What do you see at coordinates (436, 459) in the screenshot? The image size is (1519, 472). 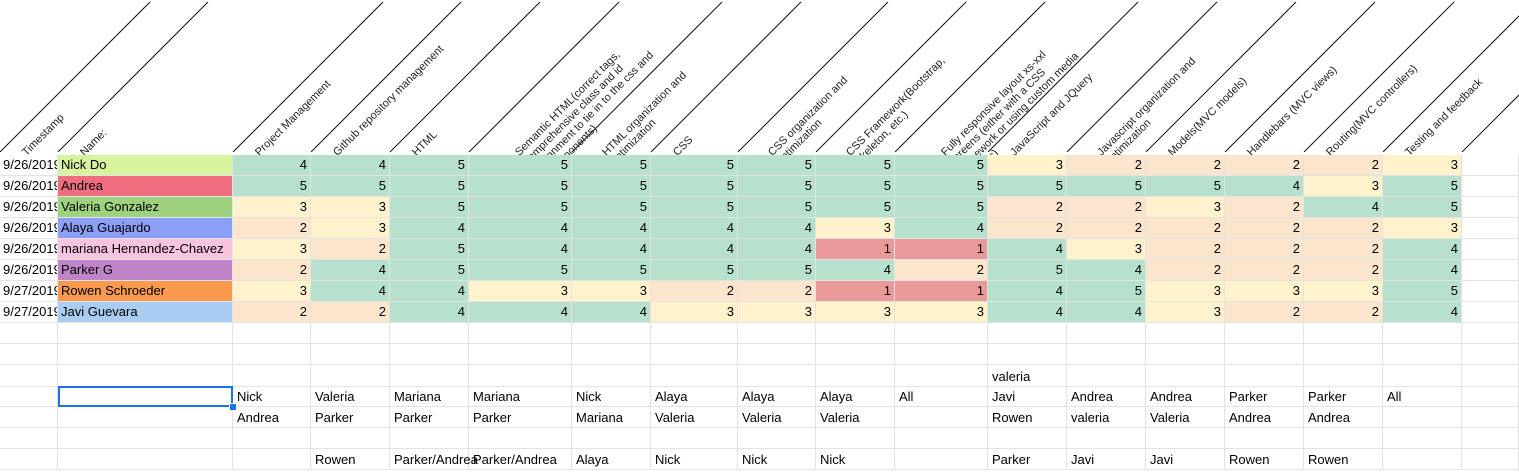 I see `note-cell: Parker/Andrea` at bounding box center [436, 459].